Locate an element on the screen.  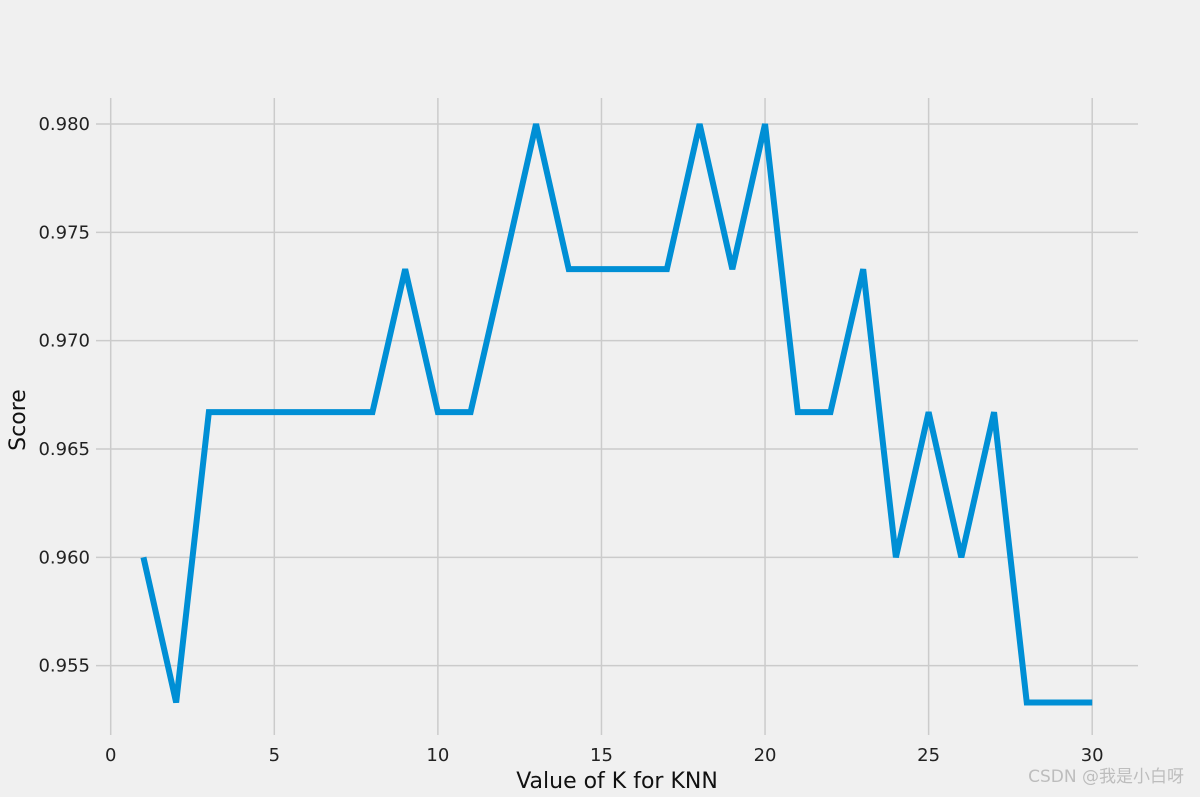
x-tick-label: 15 is located at coordinates (601, 755).